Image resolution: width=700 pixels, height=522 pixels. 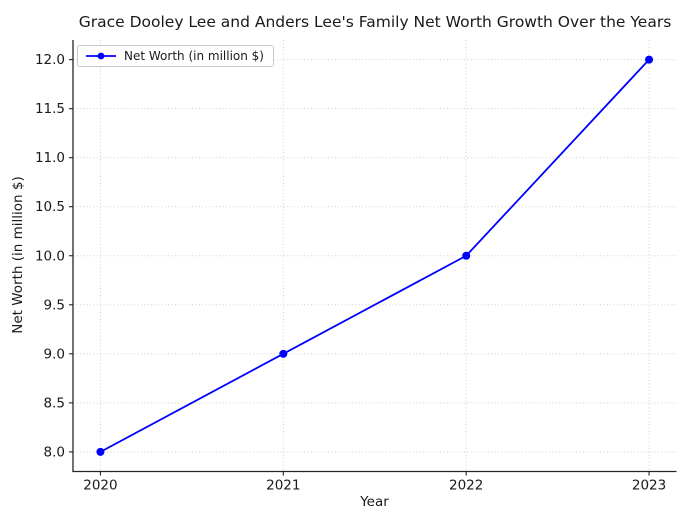 I want to click on y-tick-label: 12.0, so click(x=50, y=60).